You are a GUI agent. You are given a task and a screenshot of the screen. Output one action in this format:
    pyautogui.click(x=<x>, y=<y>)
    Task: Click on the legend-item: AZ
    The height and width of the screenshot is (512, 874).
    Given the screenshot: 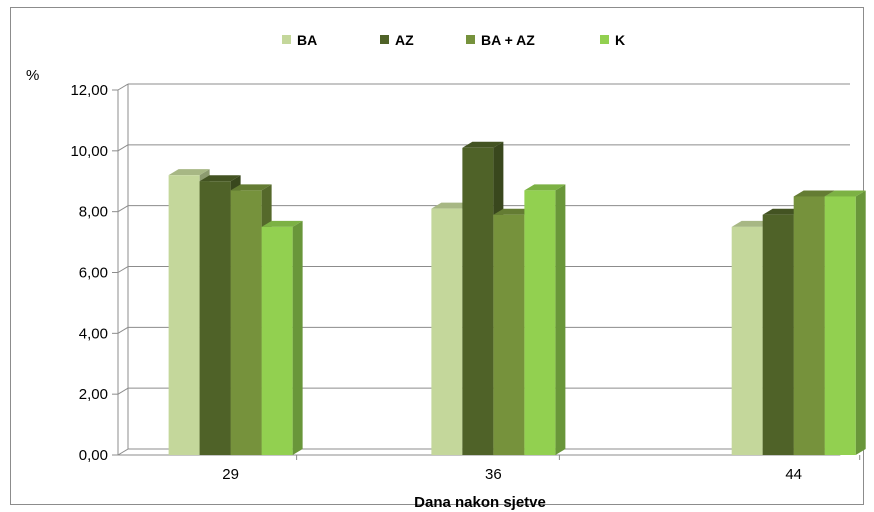 What is the action you would take?
    pyautogui.click(x=397, y=40)
    